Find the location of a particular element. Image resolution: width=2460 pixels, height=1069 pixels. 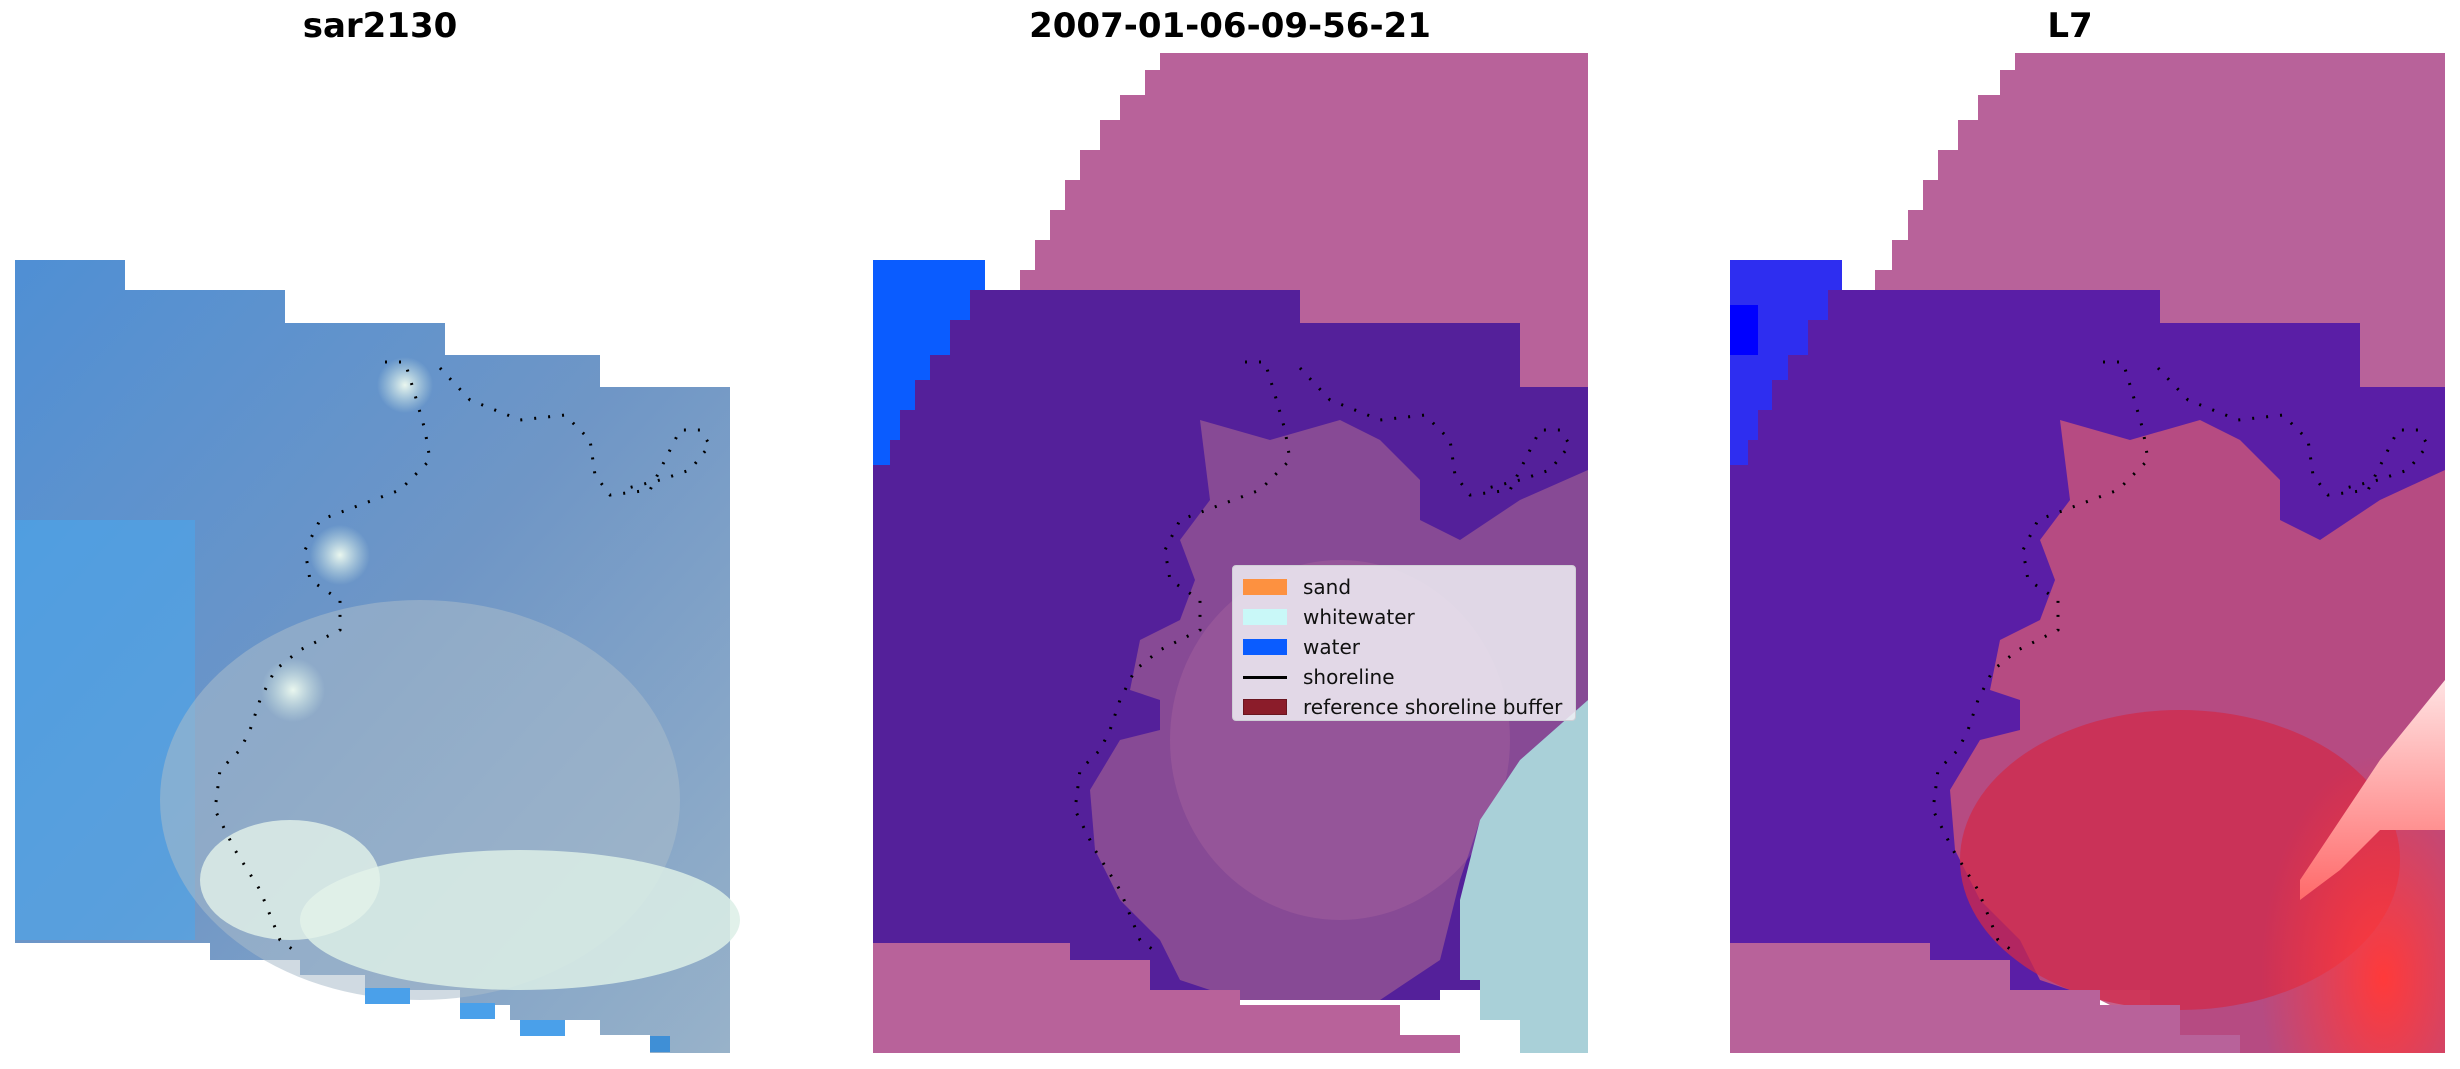

l7-buffer-top is located at coordinates (2151, 366).